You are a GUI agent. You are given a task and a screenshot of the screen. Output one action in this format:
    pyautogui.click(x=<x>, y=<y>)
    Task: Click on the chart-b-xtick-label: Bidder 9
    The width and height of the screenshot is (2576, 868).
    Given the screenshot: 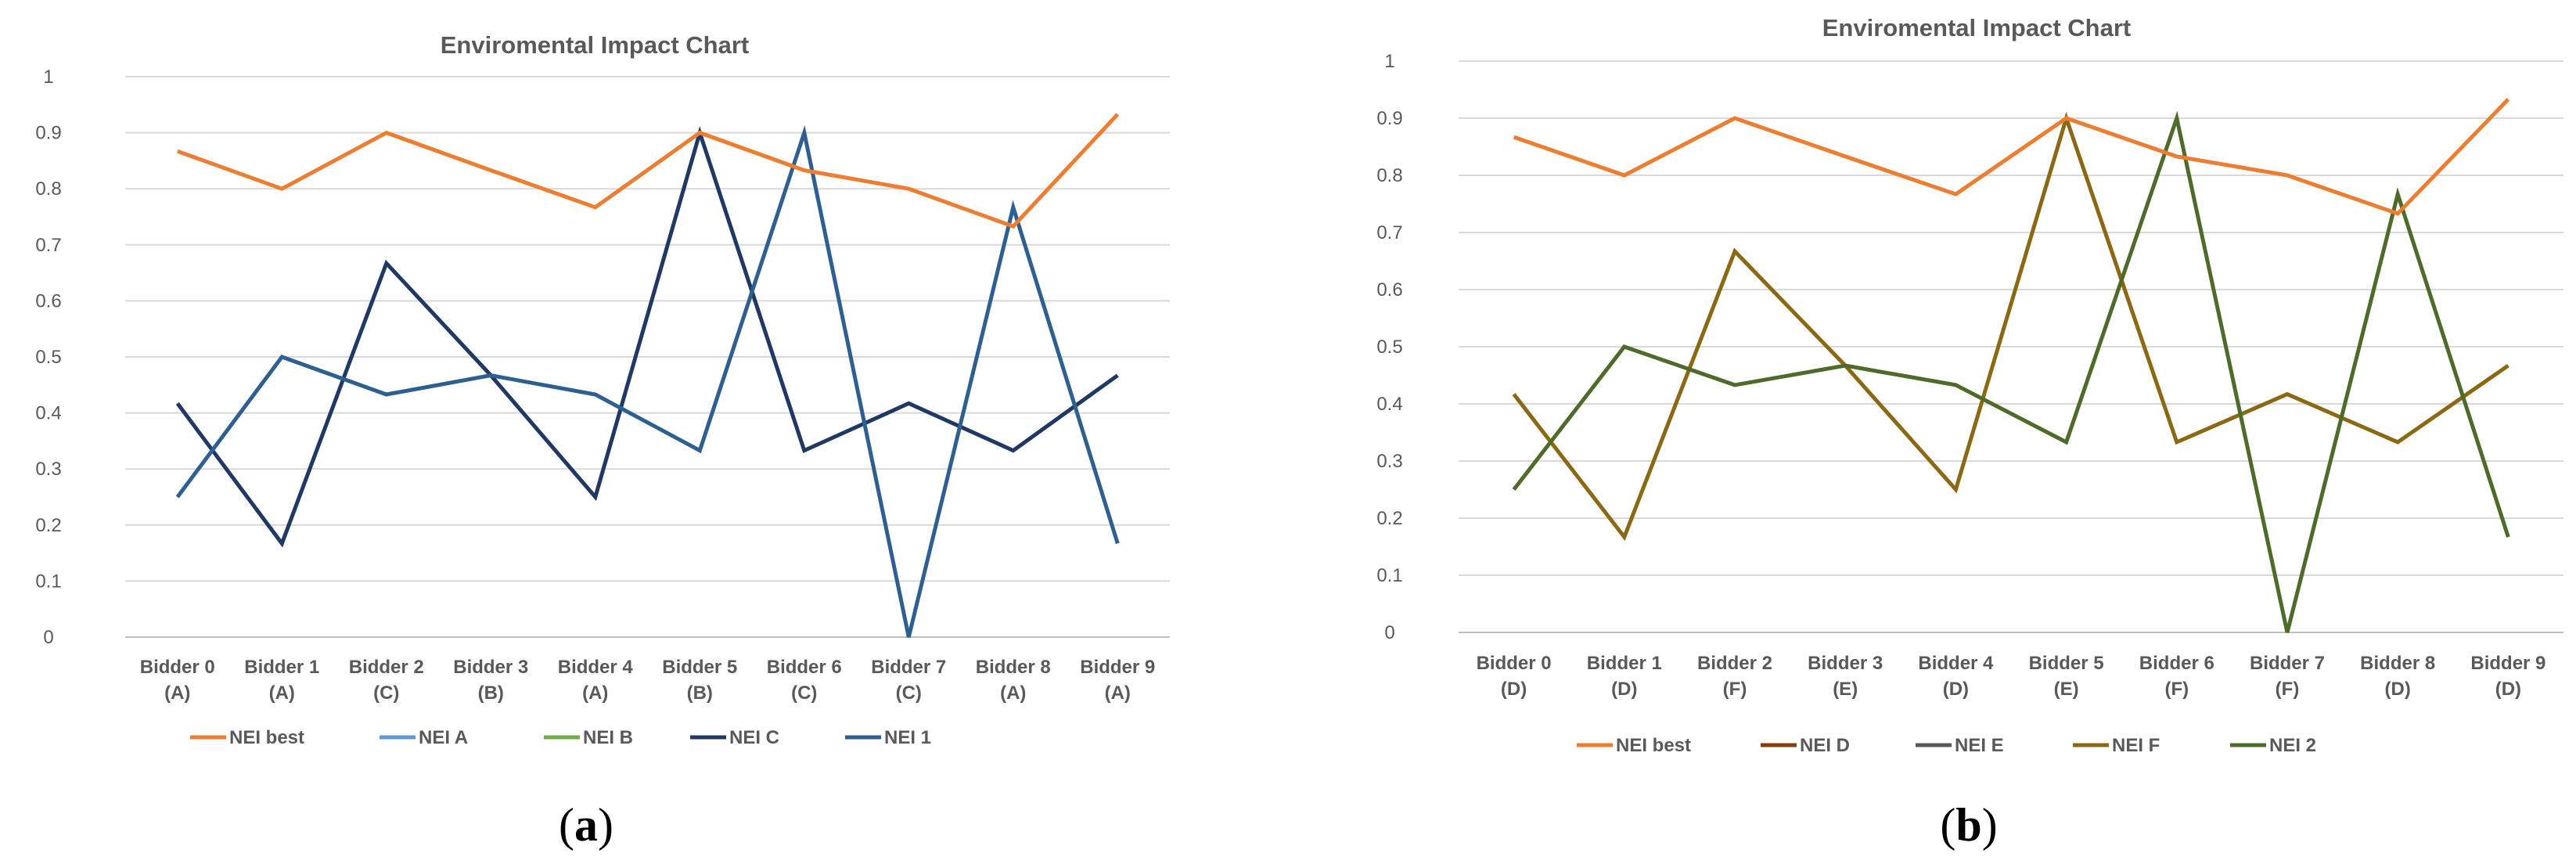 What is the action you would take?
    pyautogui.click(x=2507, y=663)
    